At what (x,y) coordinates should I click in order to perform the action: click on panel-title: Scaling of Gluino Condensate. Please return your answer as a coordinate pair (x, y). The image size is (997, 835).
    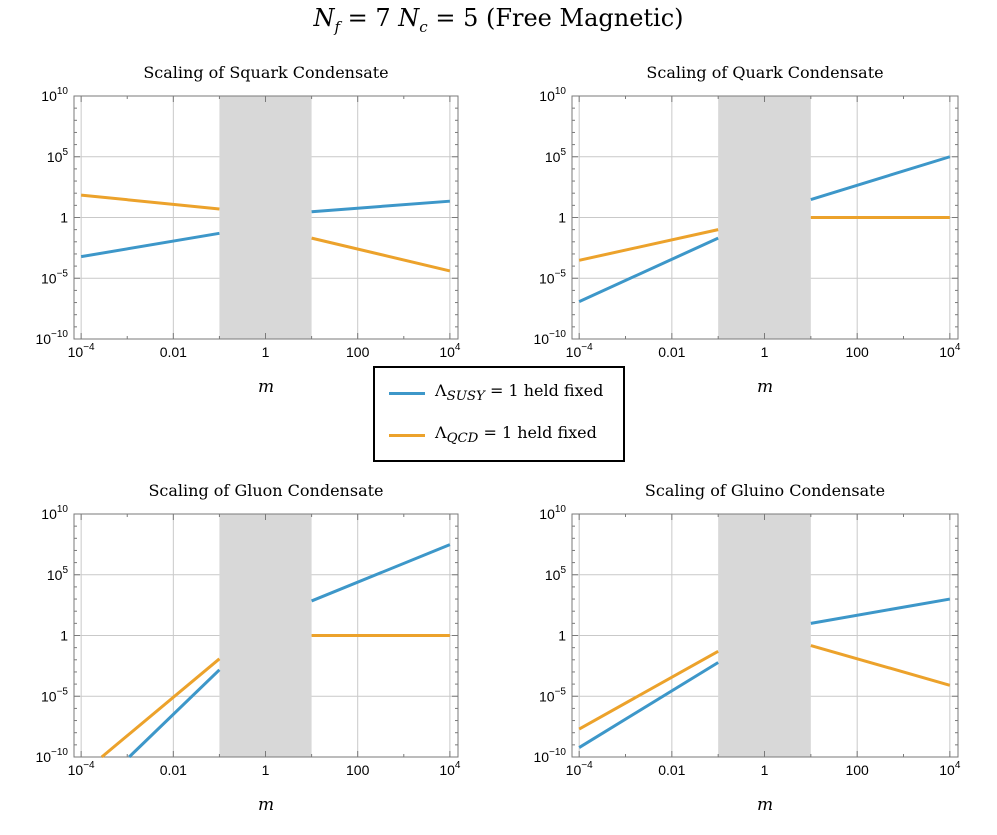
    Looking at the image, I should click on (765, 490).